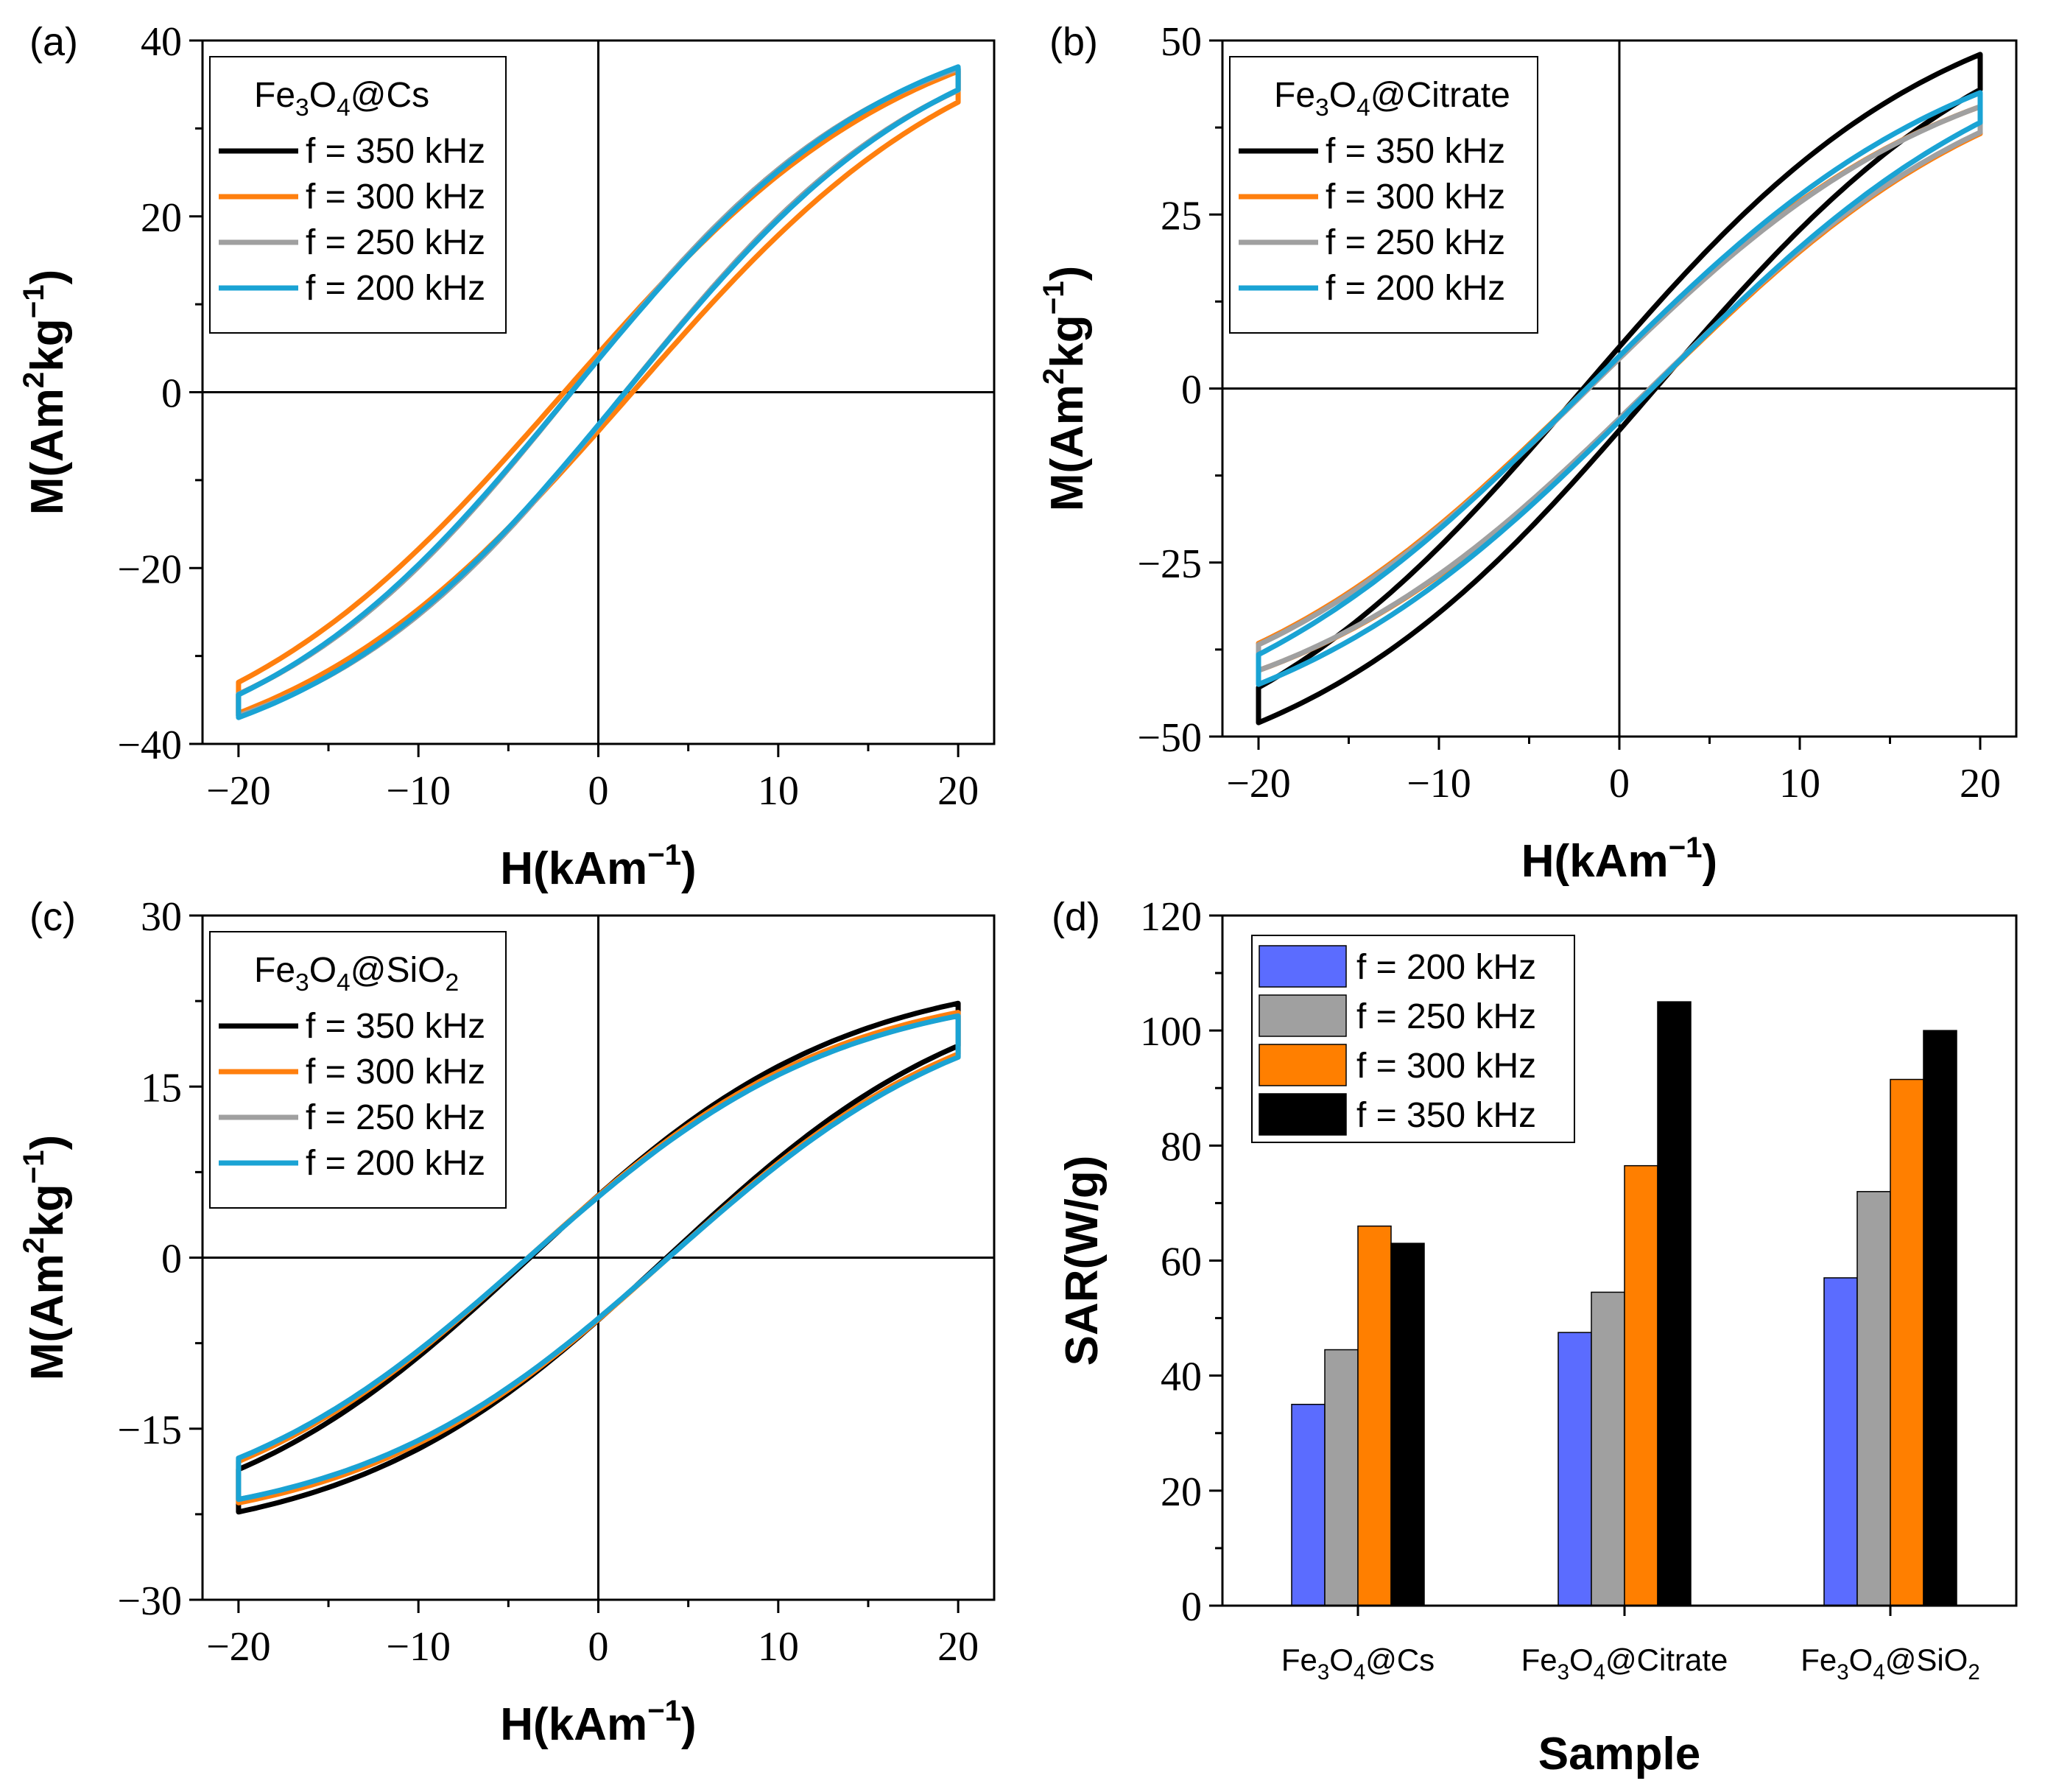 This screenshot has height=1792, width=2045. What do you see at coordinates (1082, 1261) in the screenshot?
I see `y-axis-title: SAR(W/g)` at bounding box center [1082, 1261].